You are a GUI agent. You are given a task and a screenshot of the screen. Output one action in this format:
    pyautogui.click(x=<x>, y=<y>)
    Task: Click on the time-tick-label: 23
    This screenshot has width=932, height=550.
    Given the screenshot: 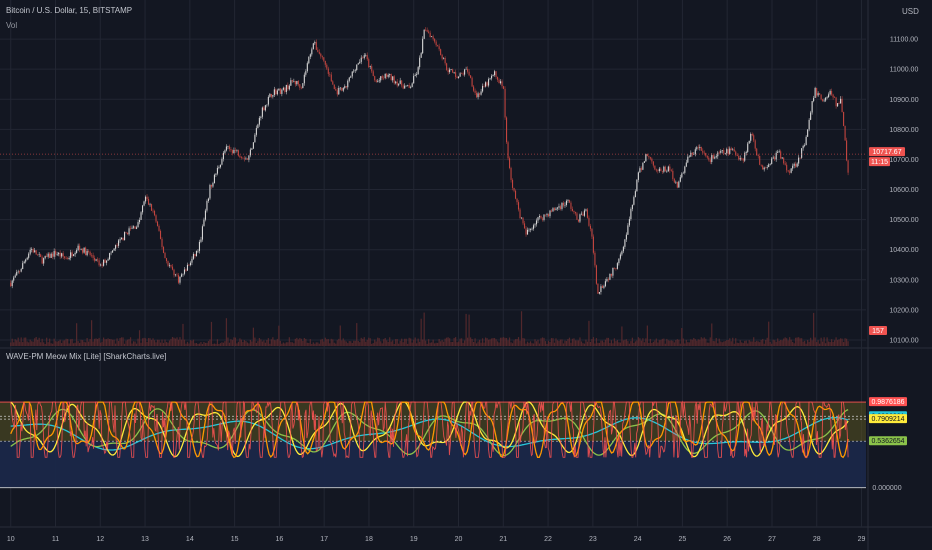 What is the action you would take?
    pyautogui.click(x=593, y=539)
    